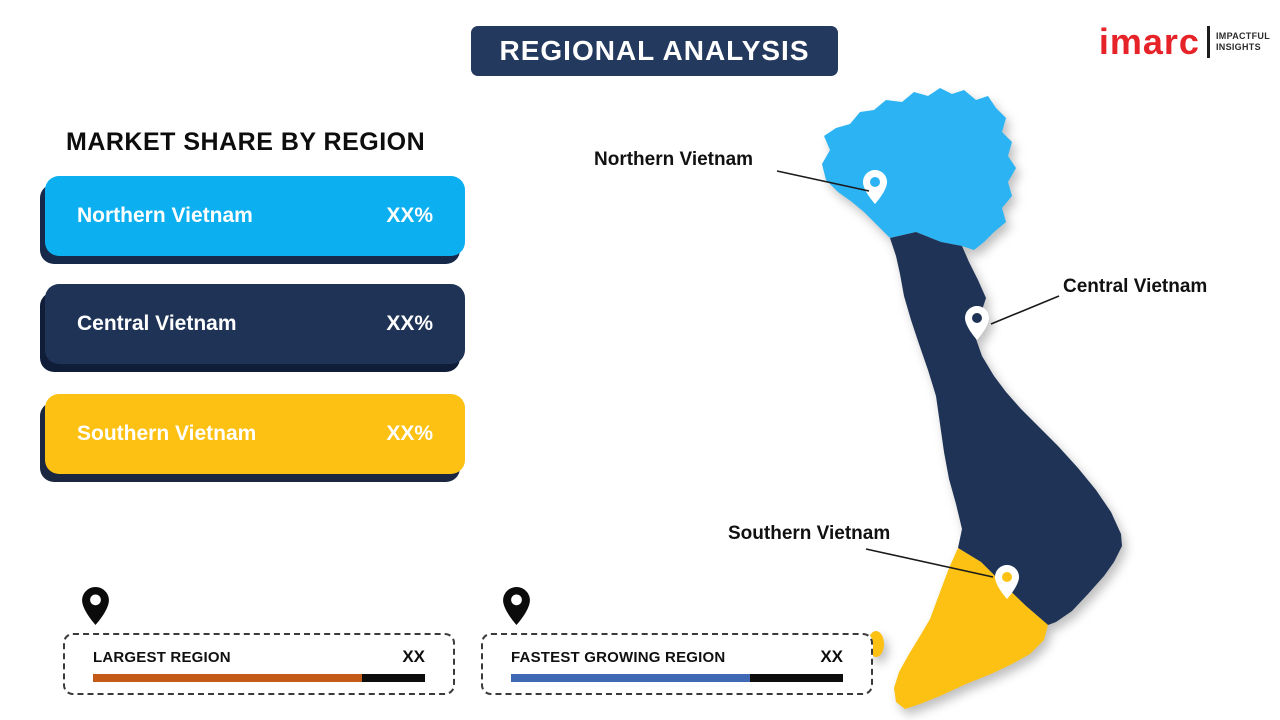 This screenshot has height=720, width=1280. I want to click on largest-region-value: XX, so click(413, 656).